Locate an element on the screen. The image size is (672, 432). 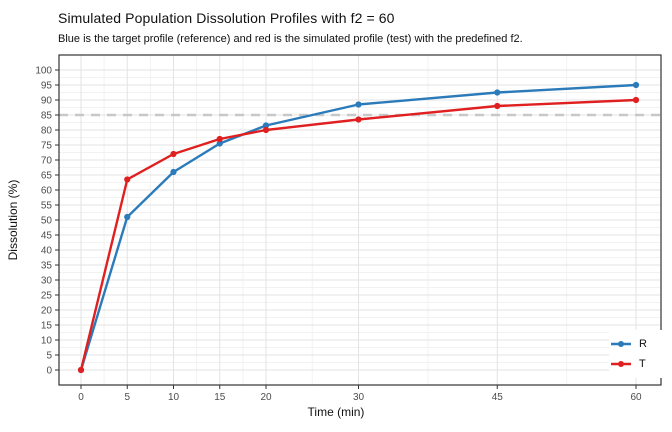
svg-text: 100 is located at coordinates (43, 71).